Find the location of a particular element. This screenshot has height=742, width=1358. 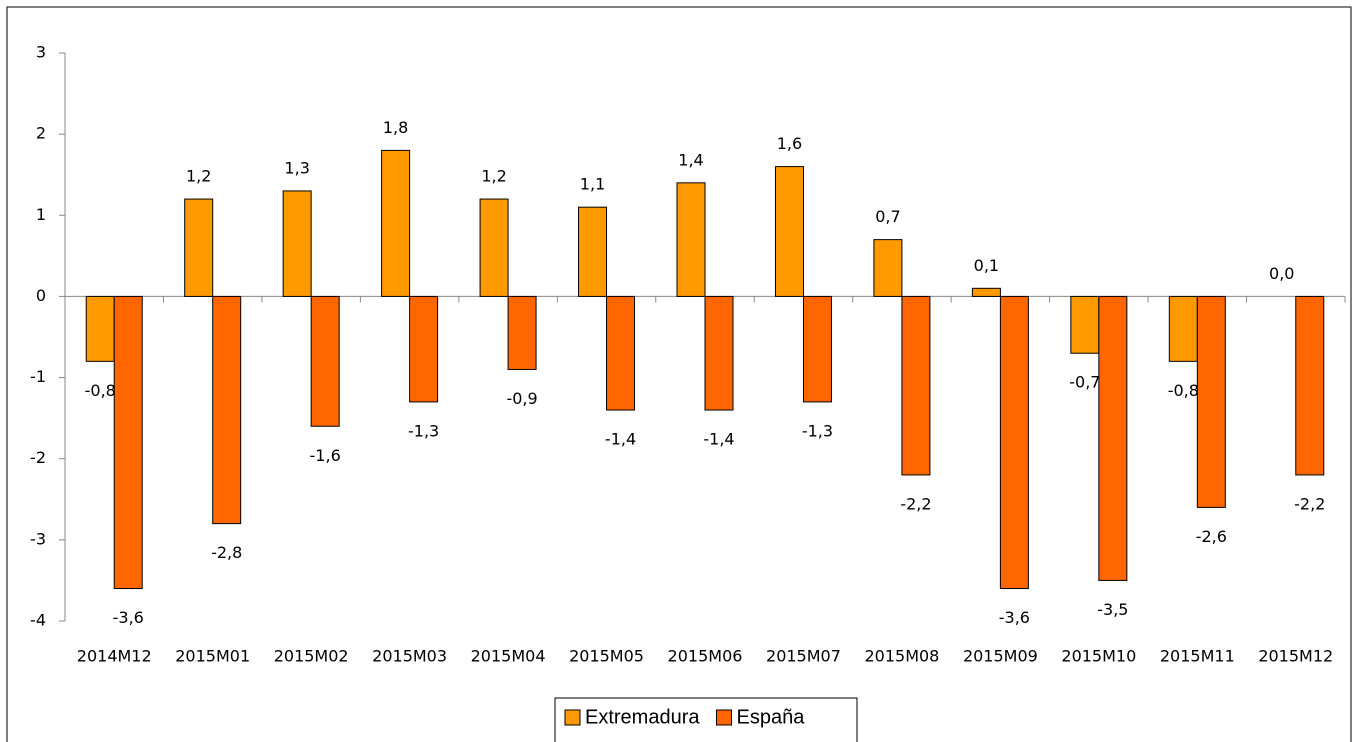

value-label: 1,8 is located at coordinates (395, 127).